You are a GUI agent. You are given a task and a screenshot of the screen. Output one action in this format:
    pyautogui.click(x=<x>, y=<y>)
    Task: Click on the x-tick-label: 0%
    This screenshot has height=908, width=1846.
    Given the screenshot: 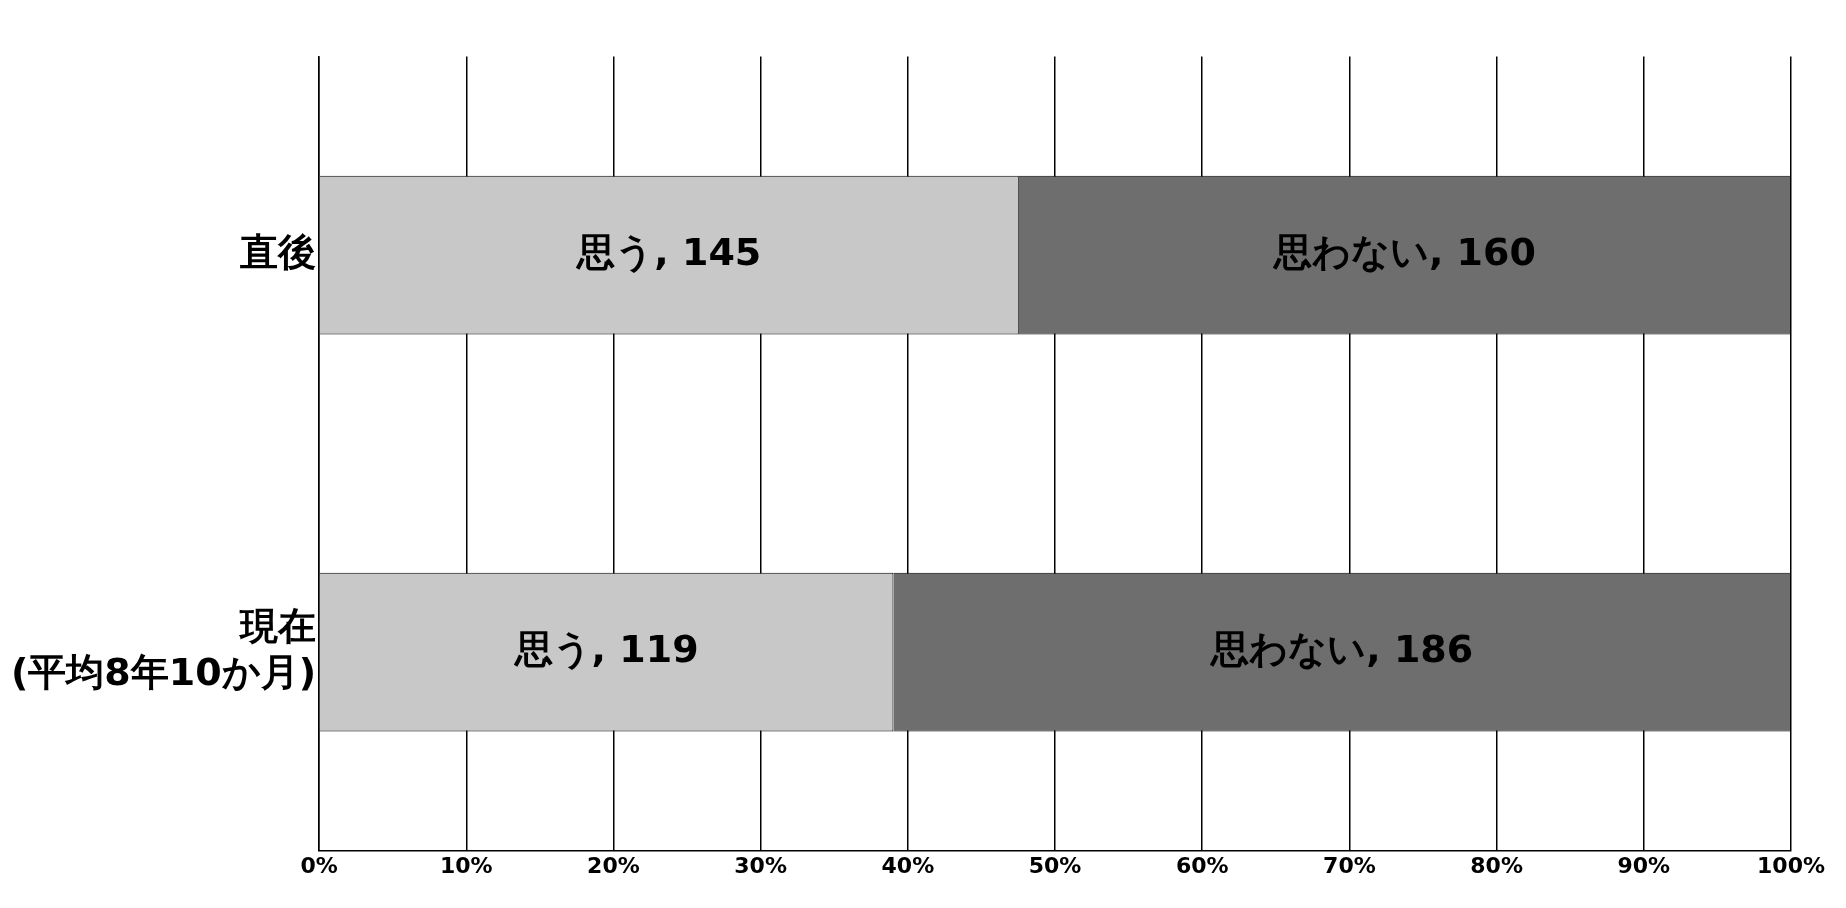 What is the action you would take?
    pyautogui.click(x=319, y=865)
    